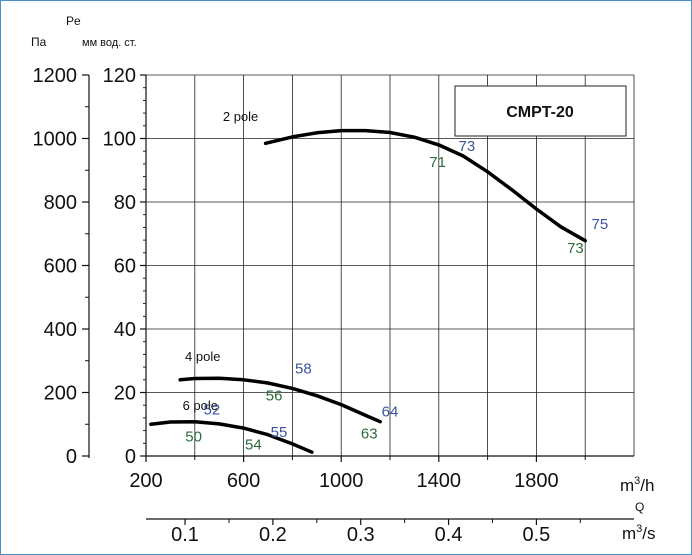 Image resolution: width=692 pixels, height=555 pixels. Describe the element at coordinates (109, 43) in the screenshot. I see `y-unit-mm: мм вод. ст.` at that location.